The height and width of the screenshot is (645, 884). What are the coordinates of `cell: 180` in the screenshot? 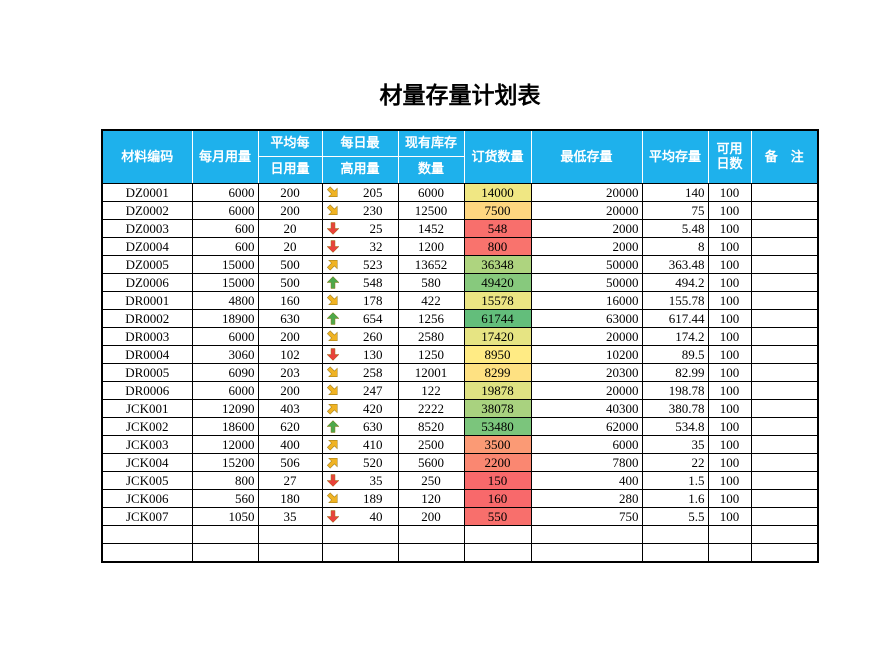 It's located at (290, 498).